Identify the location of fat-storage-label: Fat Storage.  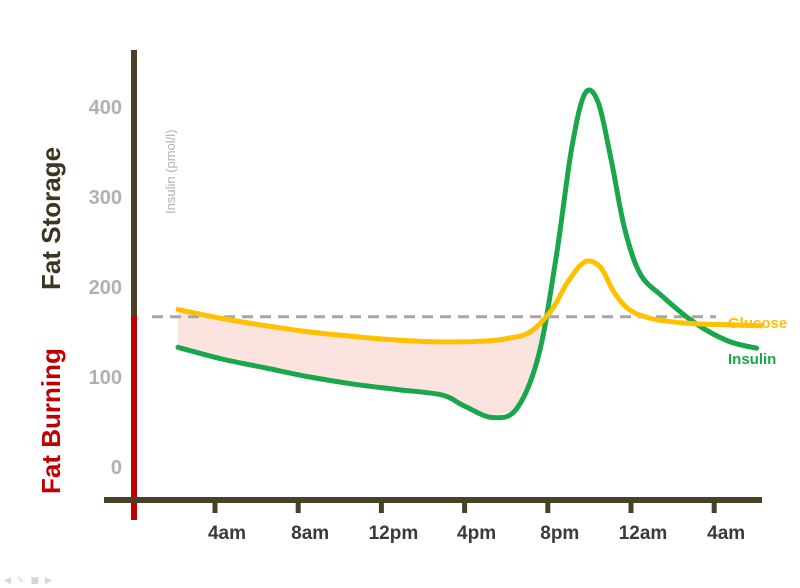
(51, 218).